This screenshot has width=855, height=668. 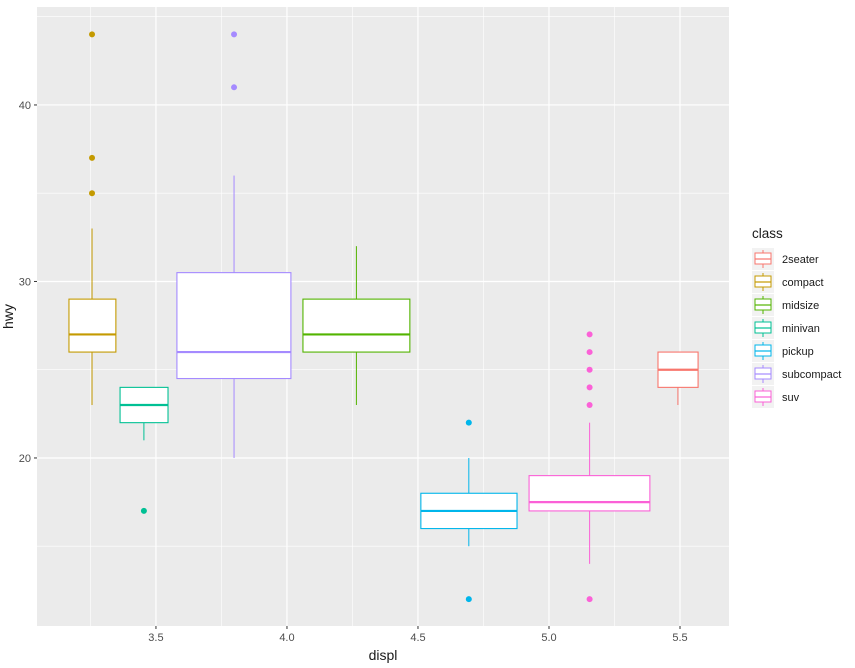 I want to click on box-suv, so click(x=589, y=493).